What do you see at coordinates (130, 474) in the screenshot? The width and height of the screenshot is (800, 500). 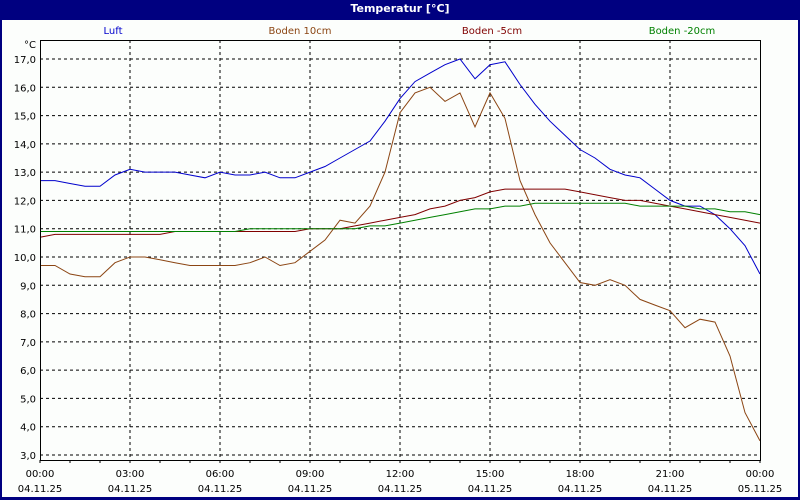 I see `x-tick-time: 03:00` at bounding box center [130, 474].